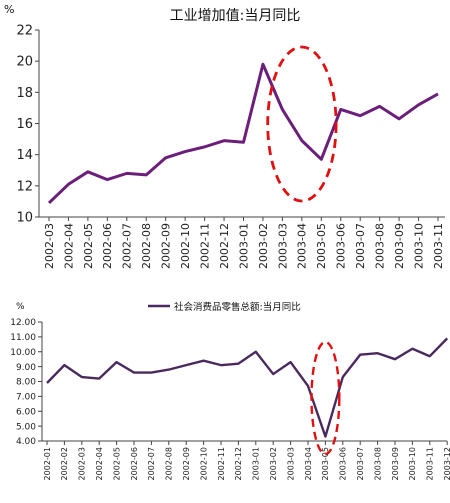  Describe the element at coordinates (430, 463) in the screenshot. I see `chart2-x-tick-label: 2003-11` at that location.